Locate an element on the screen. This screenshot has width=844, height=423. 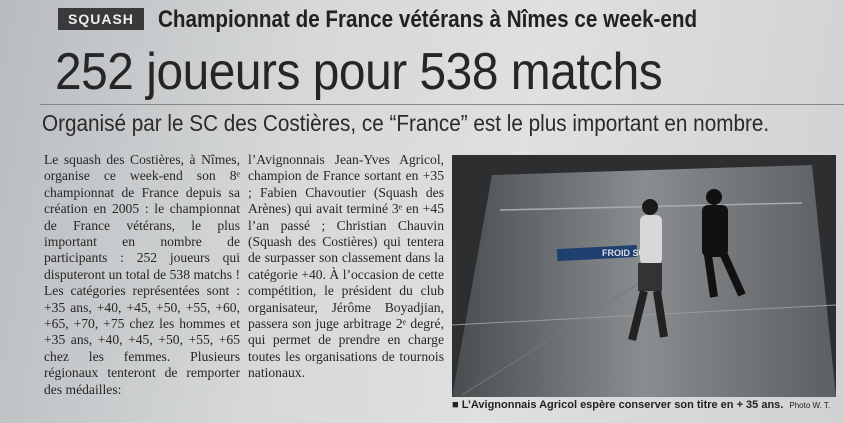
headline: 252 joueurs pour 538 matchs is located at coordinates (359, 72).